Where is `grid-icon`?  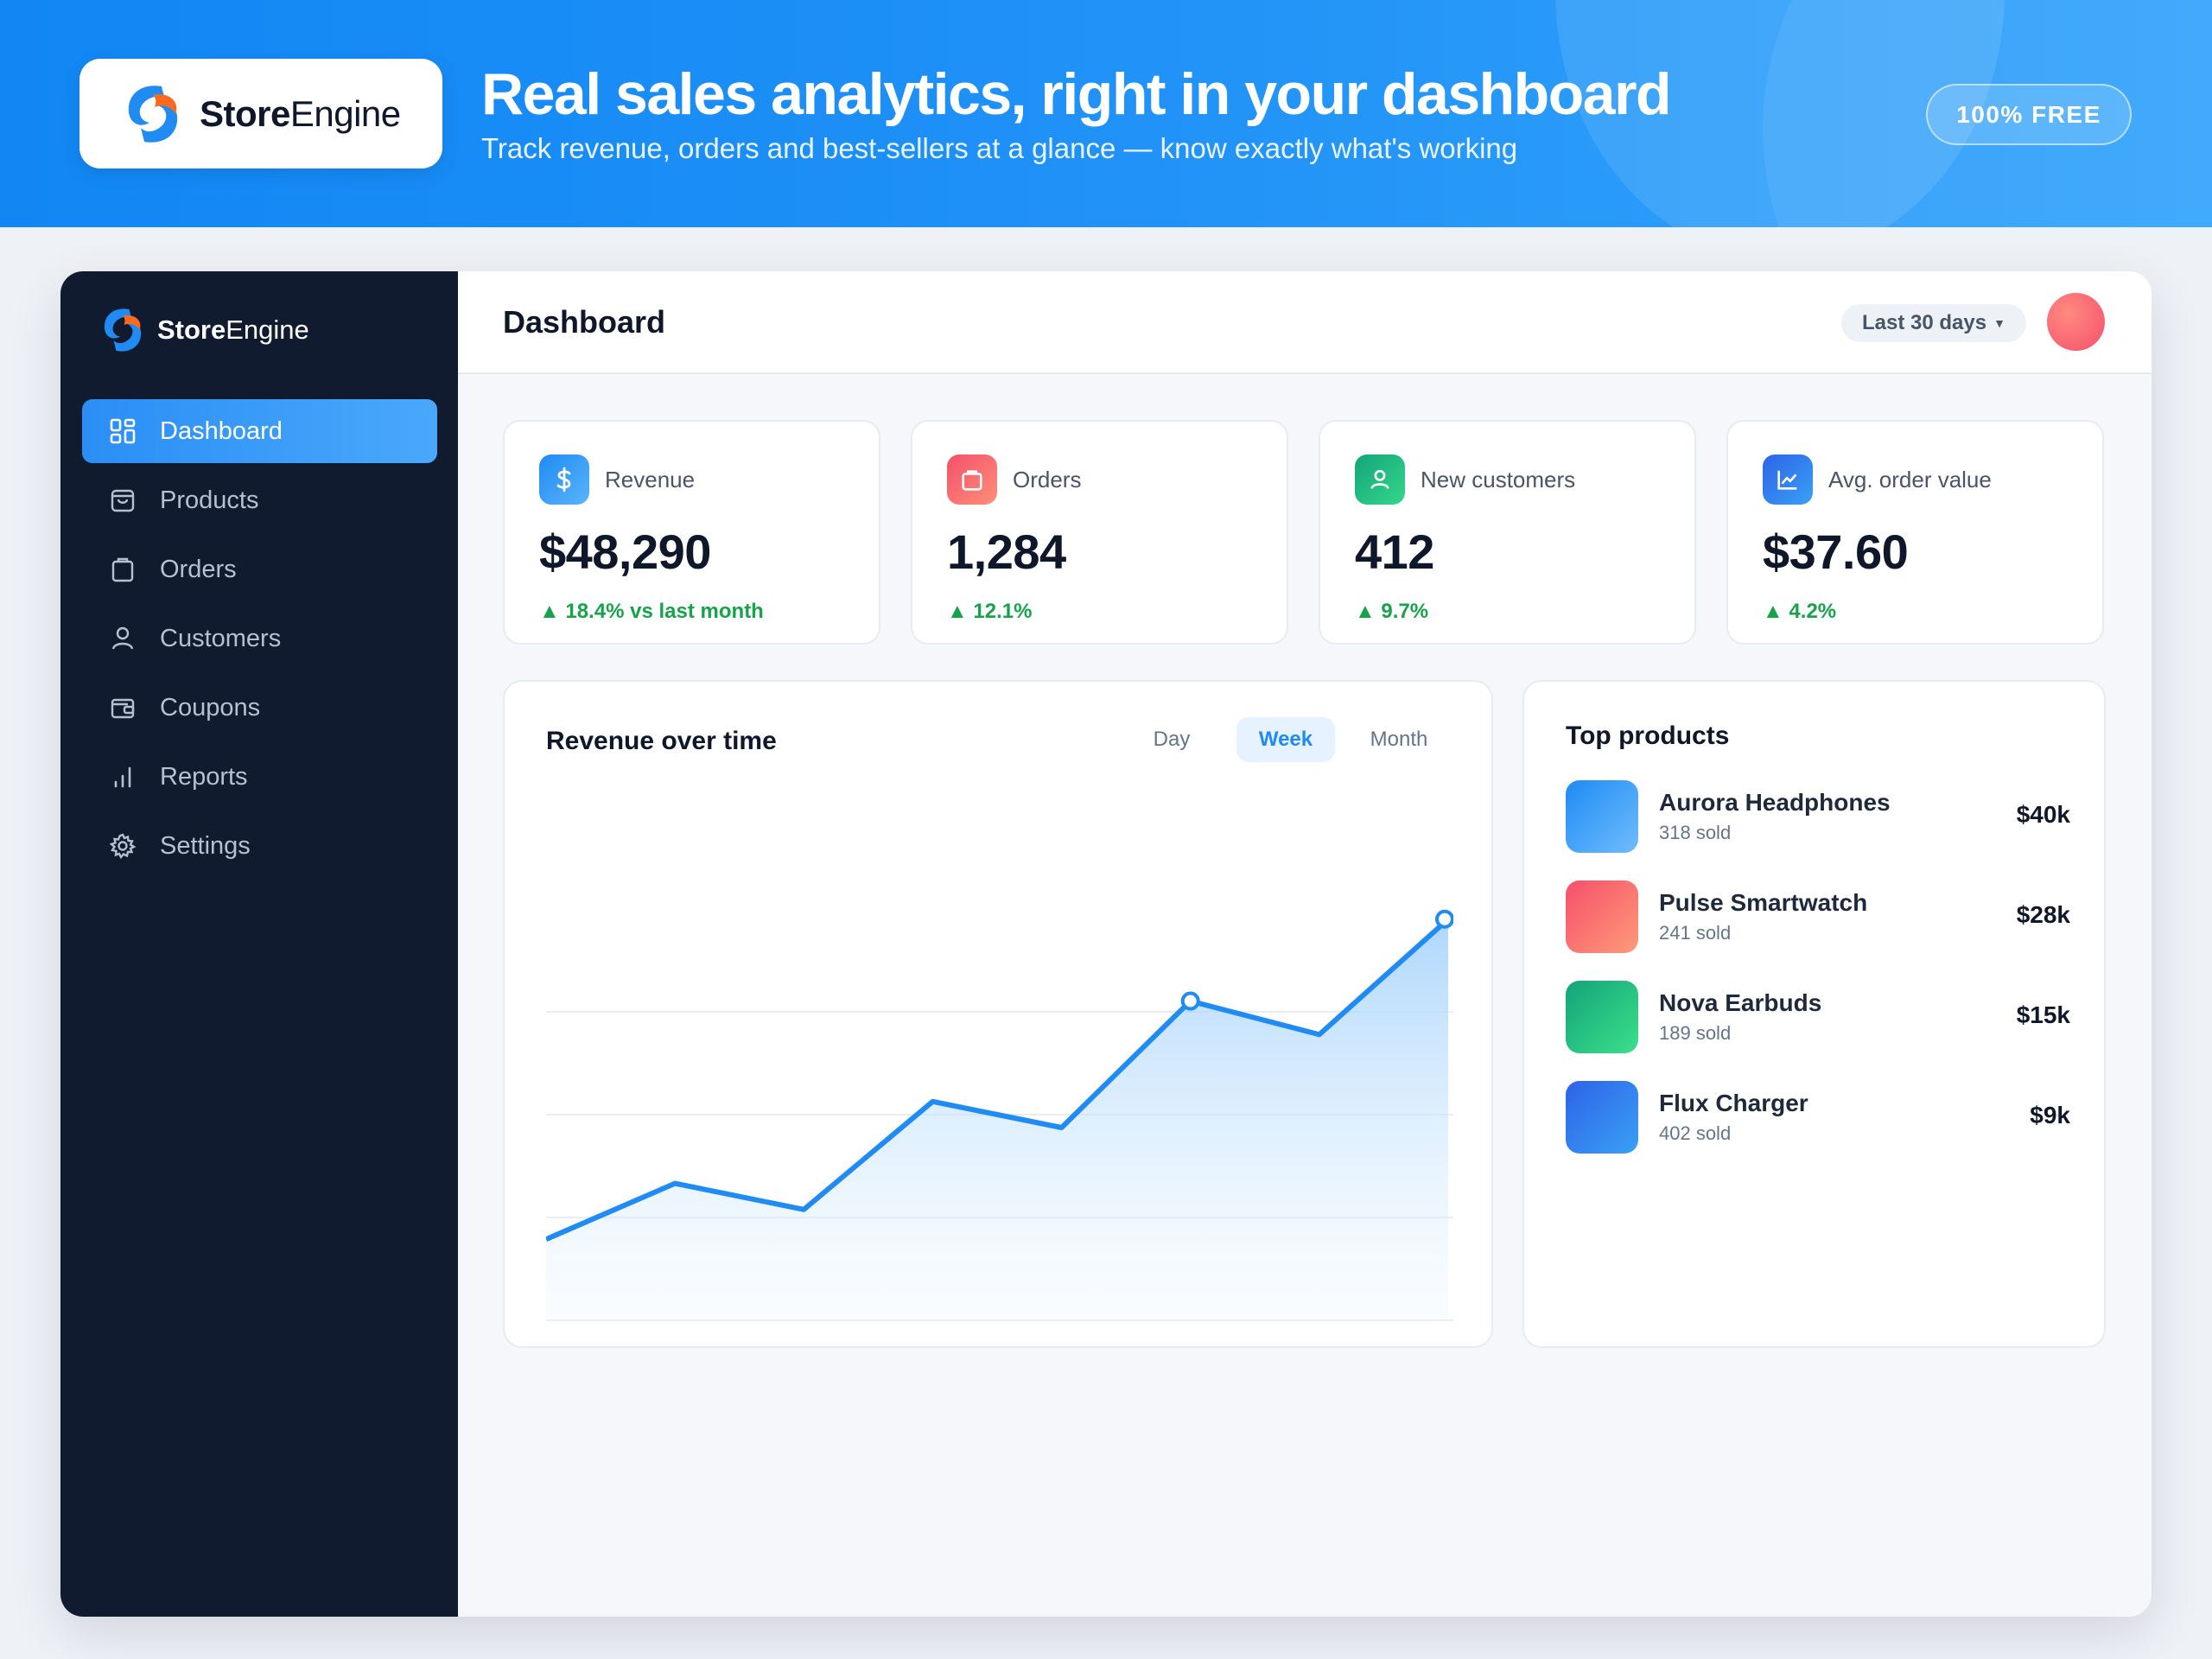 grid-icon is located at coordinates (123, 431).